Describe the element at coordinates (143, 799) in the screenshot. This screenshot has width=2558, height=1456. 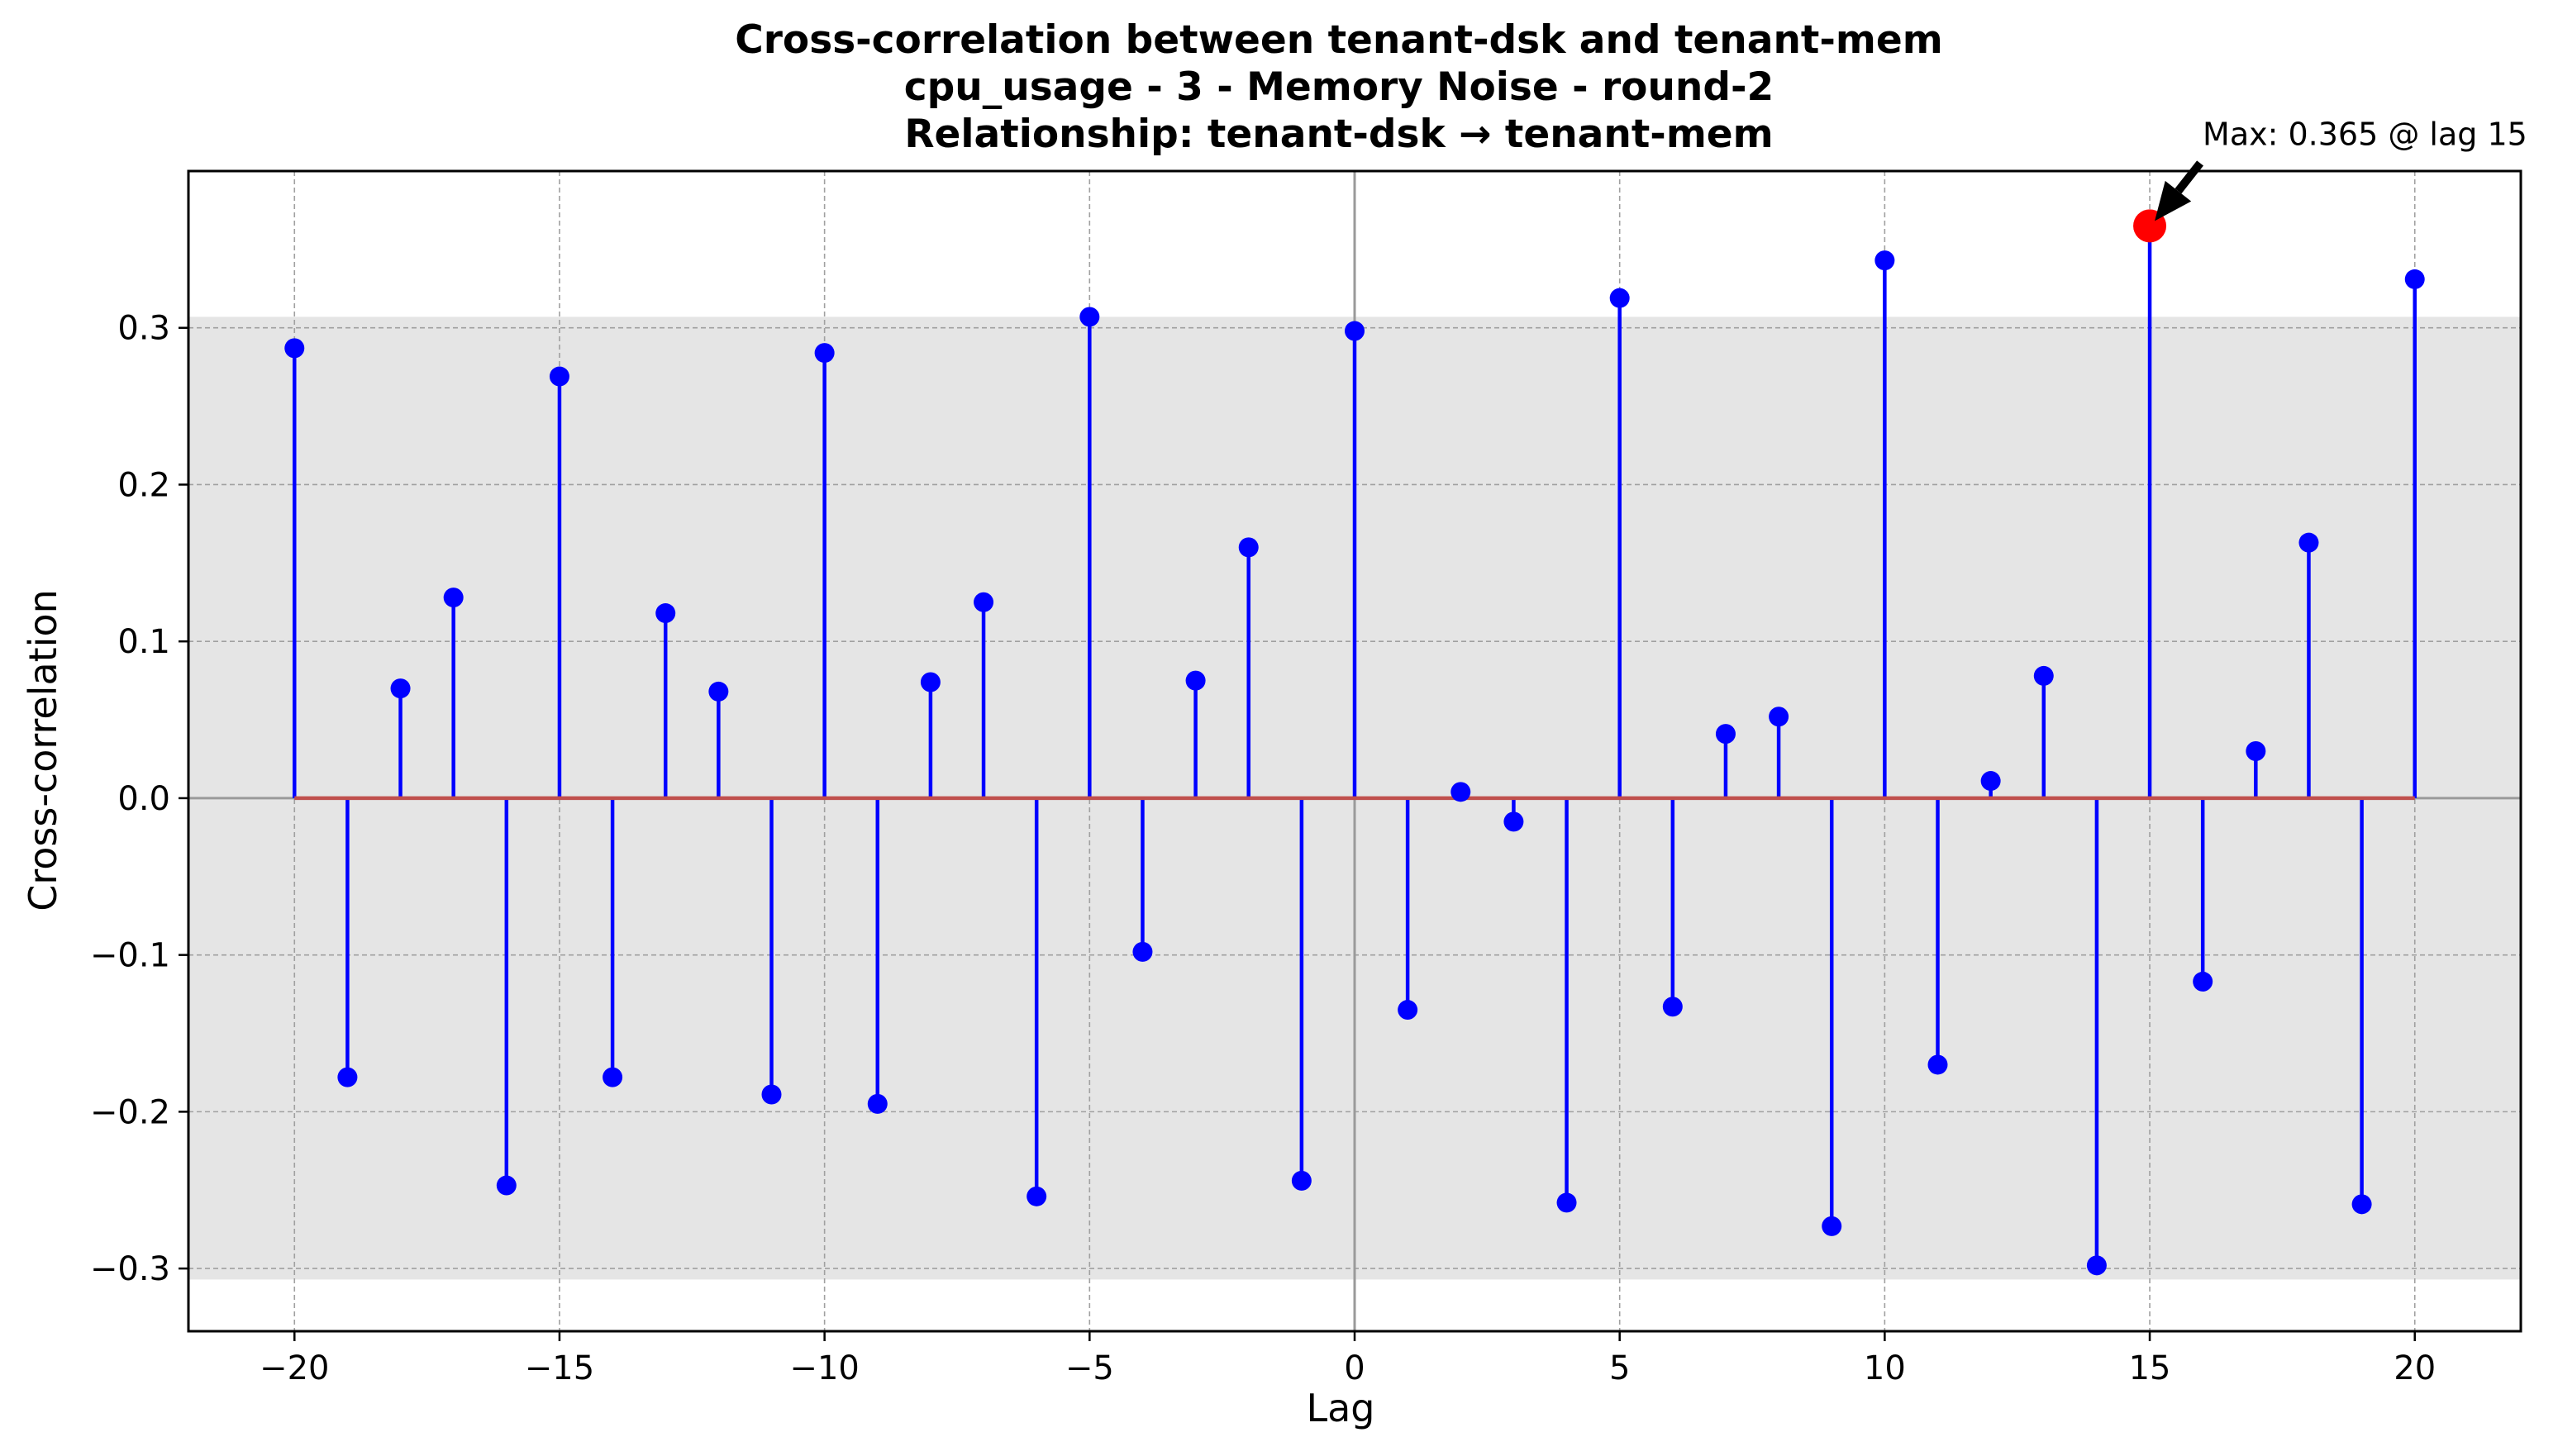
I see `y-tick-label: 0.0` at that location.